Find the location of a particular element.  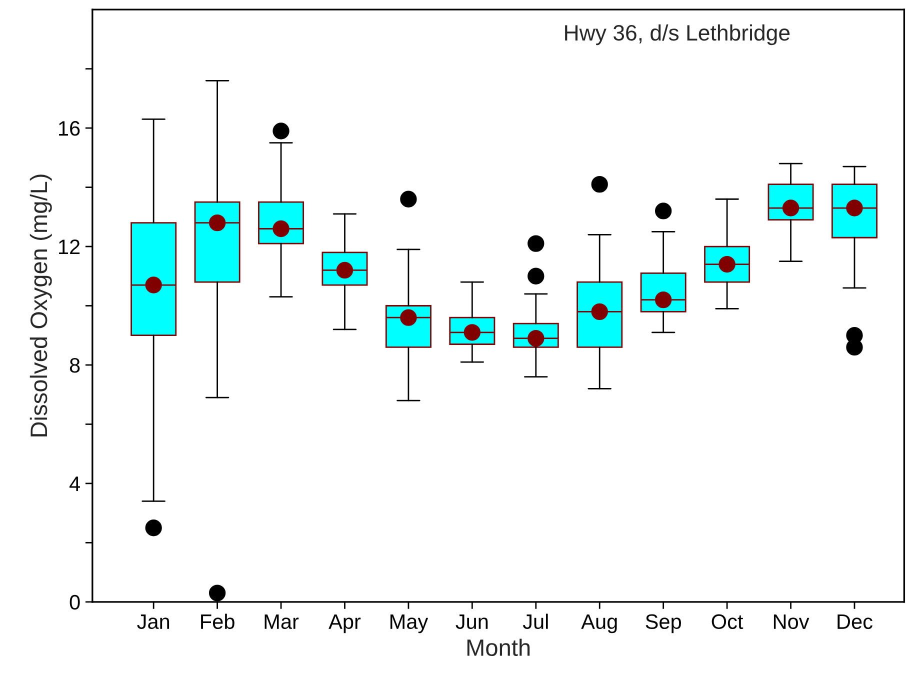

x-tick-label: Aug is located at coordinates (599, 624).